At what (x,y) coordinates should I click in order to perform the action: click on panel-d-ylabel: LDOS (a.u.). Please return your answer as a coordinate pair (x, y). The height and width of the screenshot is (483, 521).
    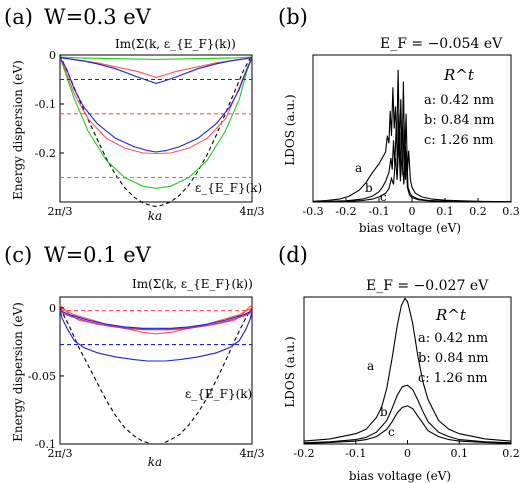
    Looking at the image, I should click on (290, 371).